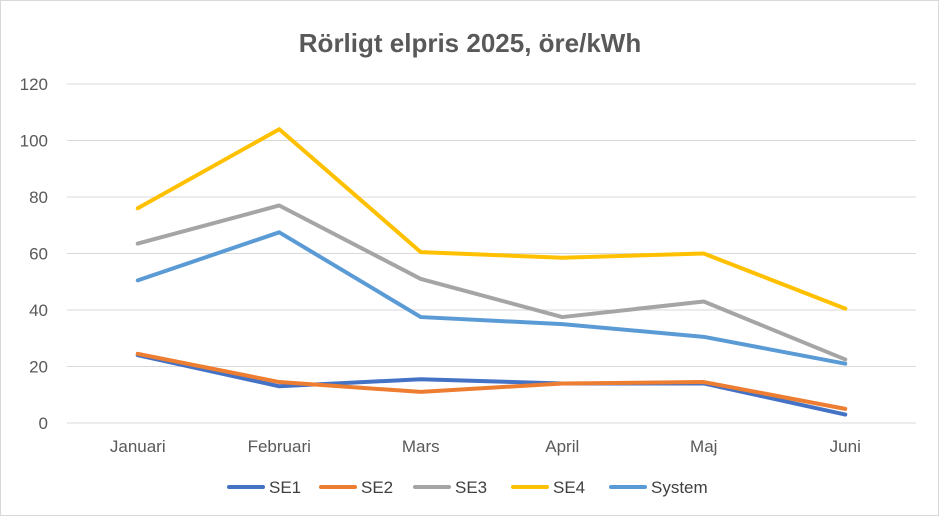 The width and height of the screenshot is (939, 516). I want to click on legend-label-se2: SE2, so click(377, 487).